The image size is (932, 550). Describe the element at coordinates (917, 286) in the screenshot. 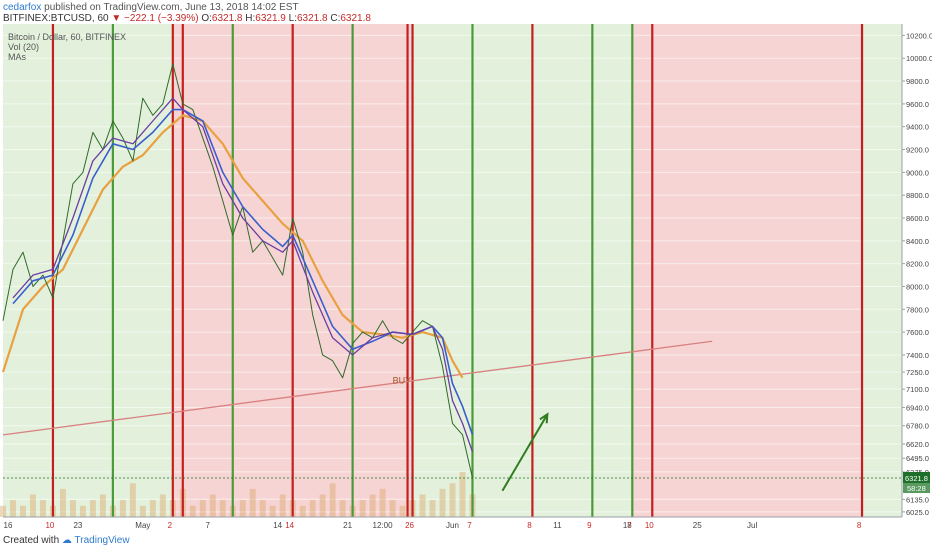

I see `price-tick-label-11: 8000.0` at that location.